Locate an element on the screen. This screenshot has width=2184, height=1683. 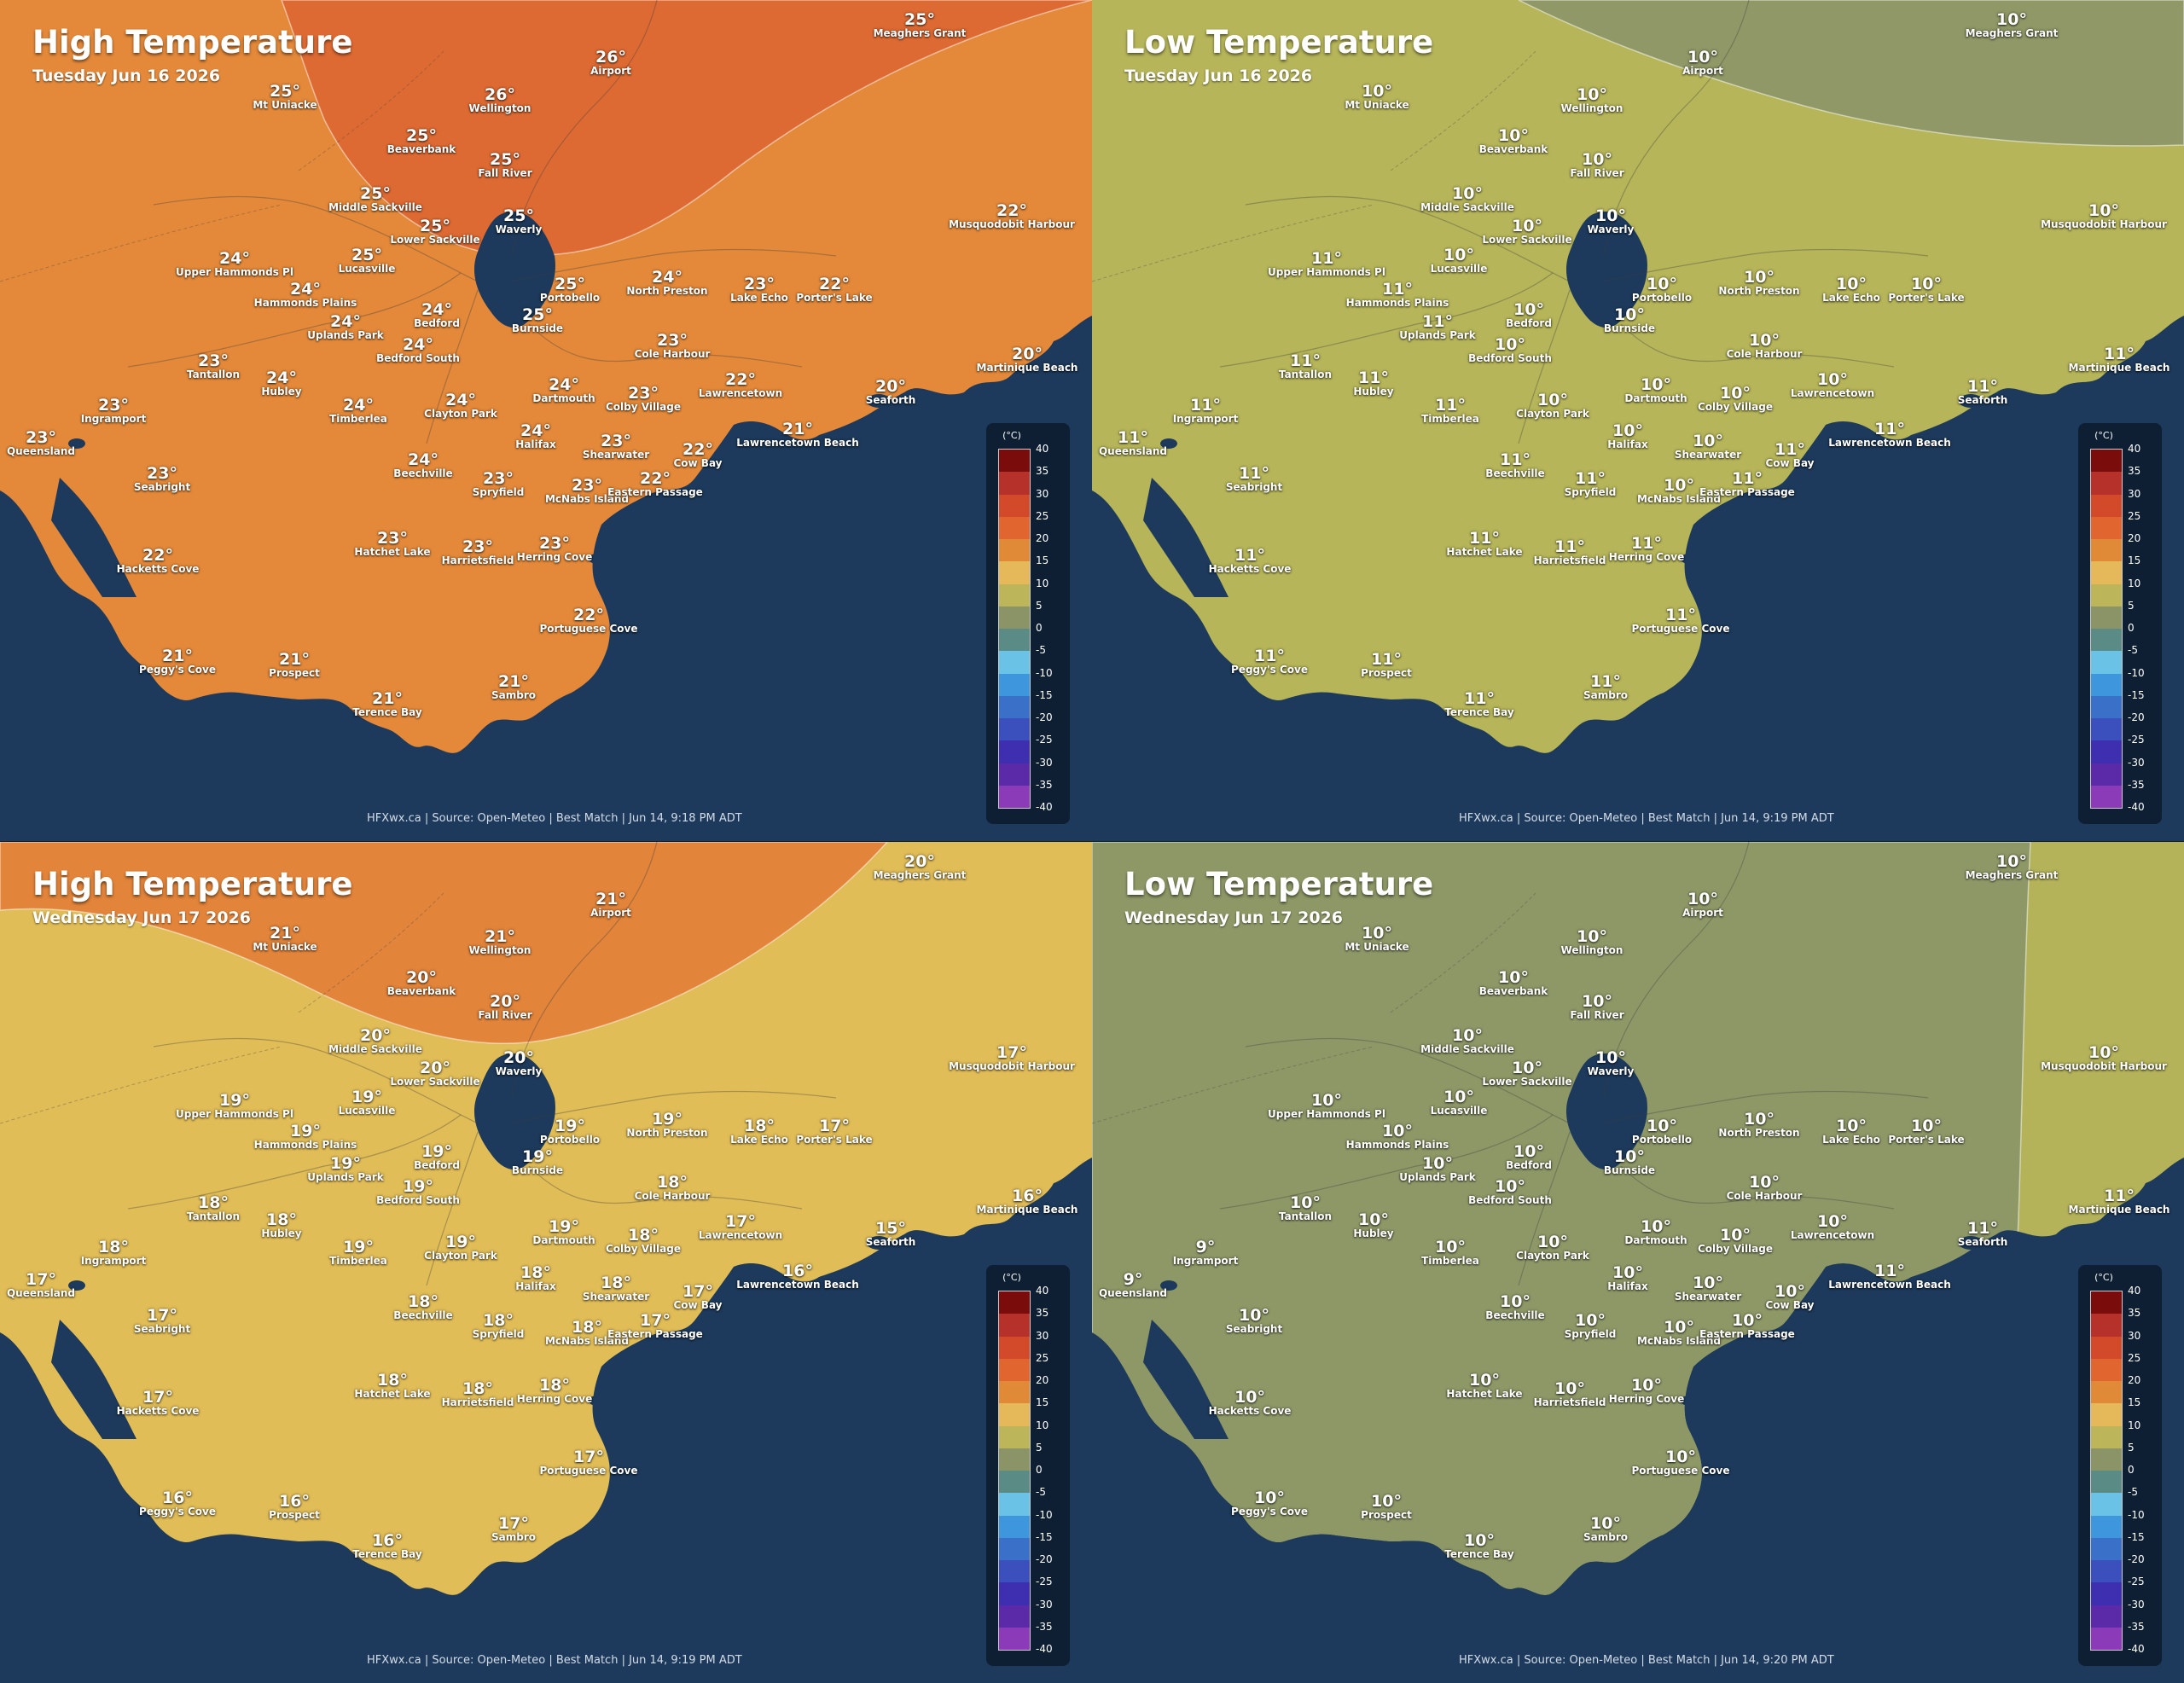
location-label: 10° Middle Sackville is located at coordinates (1467, 1041).